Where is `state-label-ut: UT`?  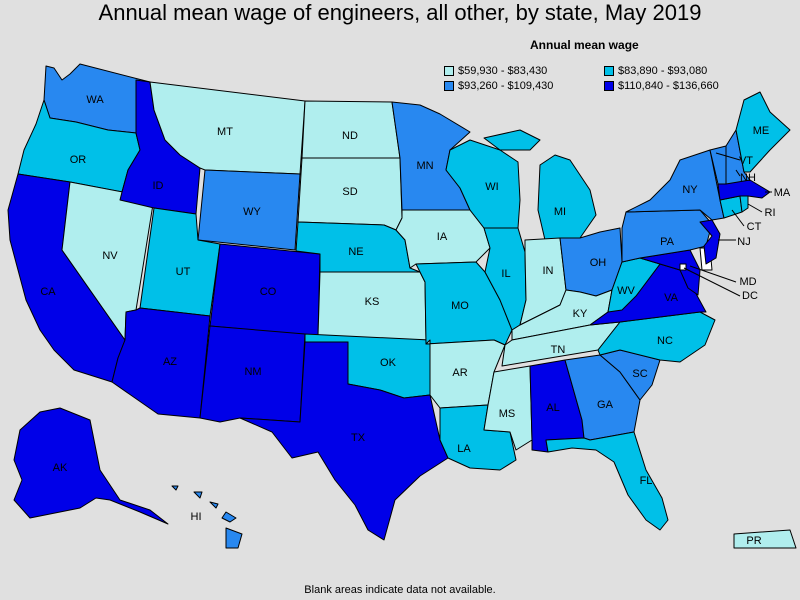
state-label-ut: UT is located at coordinates (183, 272).